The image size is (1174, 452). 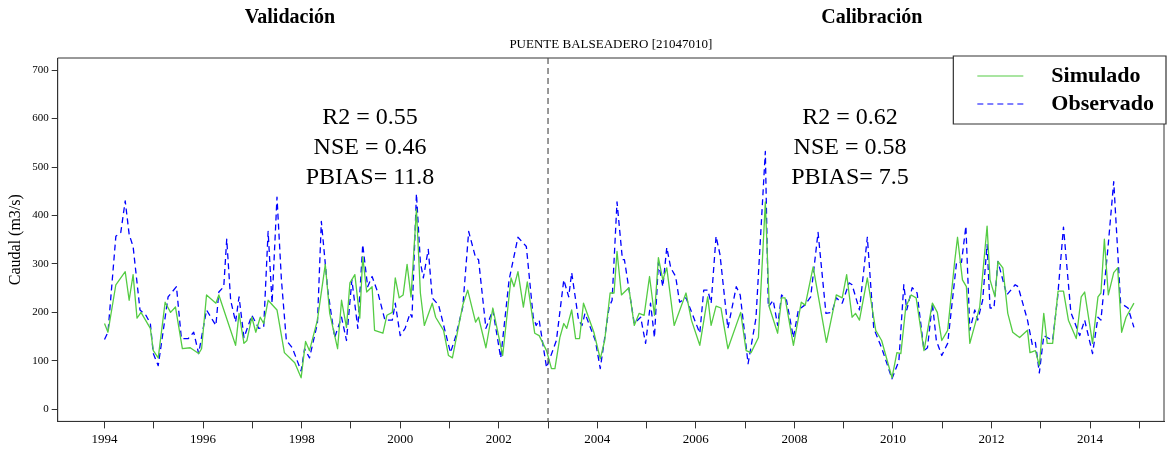 What do you see at coordinates (14, 240) in the screenshot?
I see `y-axis-title: Caudal (m3/s)` at bounding box center [14, 240].